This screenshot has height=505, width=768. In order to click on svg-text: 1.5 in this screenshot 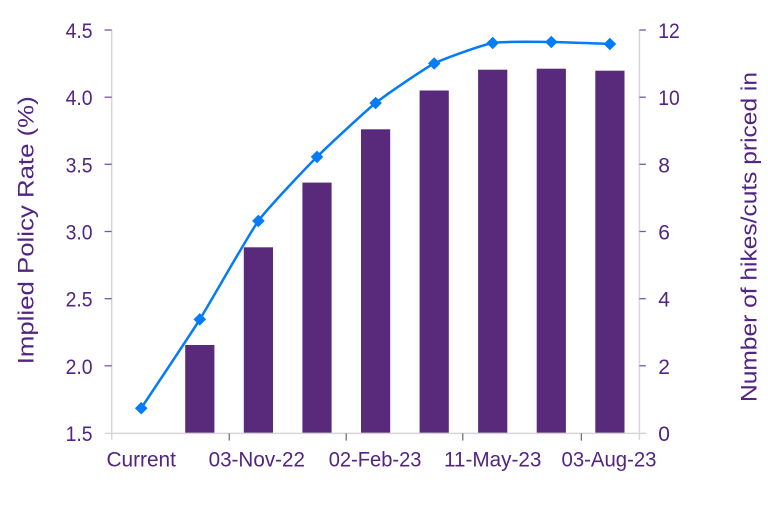, I will do `click(79, 434)`.